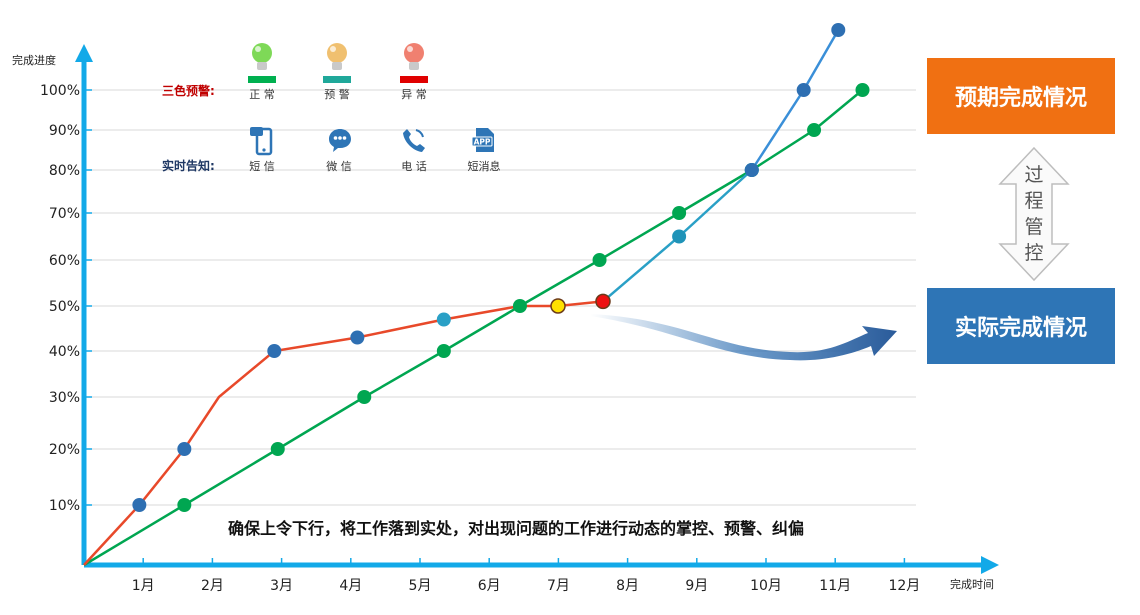 The width and height of the screenshot is (1140, 615). What do you see at coordinates (64, 131) in the screenshot?
I see `y-tick-label: 90%` at bounding box center [64, 131].